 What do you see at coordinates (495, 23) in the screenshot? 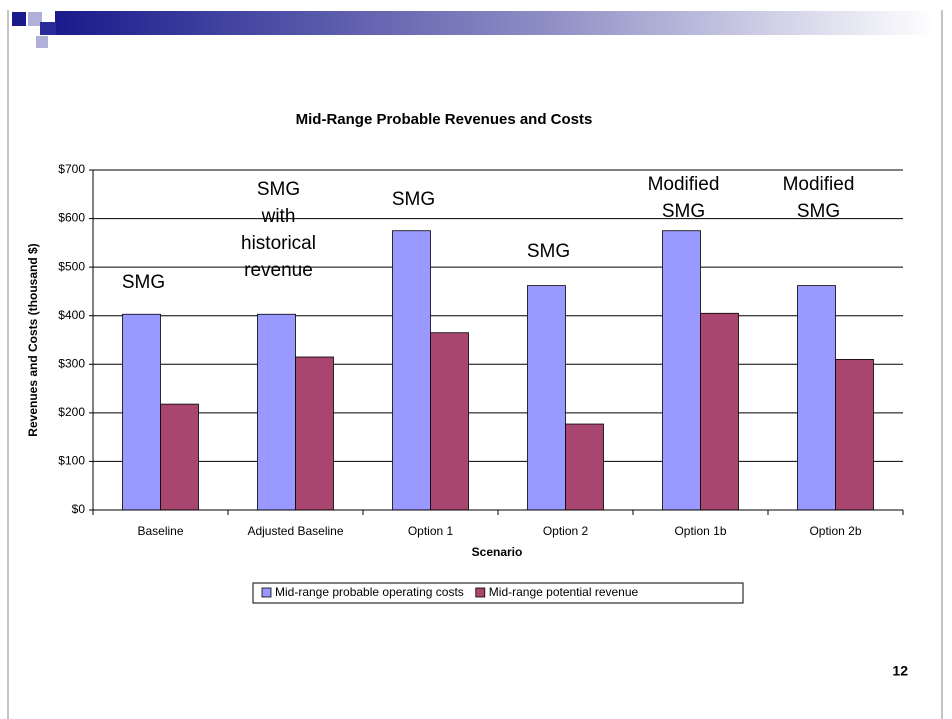
I see `header-bar` at bounding box center [495, 23].